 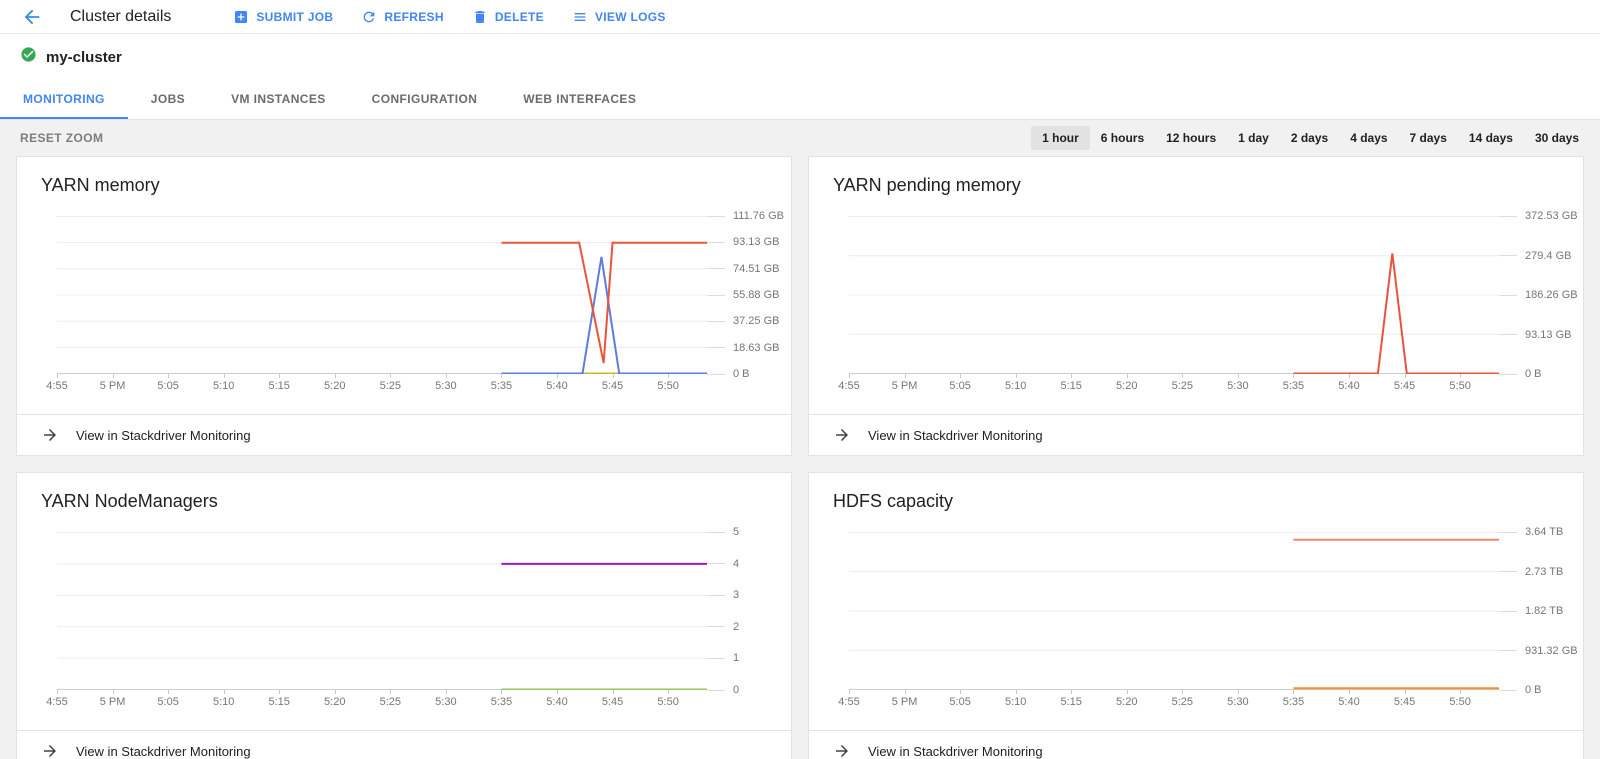 I want to click on range-button-1-day: 1 day, so click(x=1253, y=138).